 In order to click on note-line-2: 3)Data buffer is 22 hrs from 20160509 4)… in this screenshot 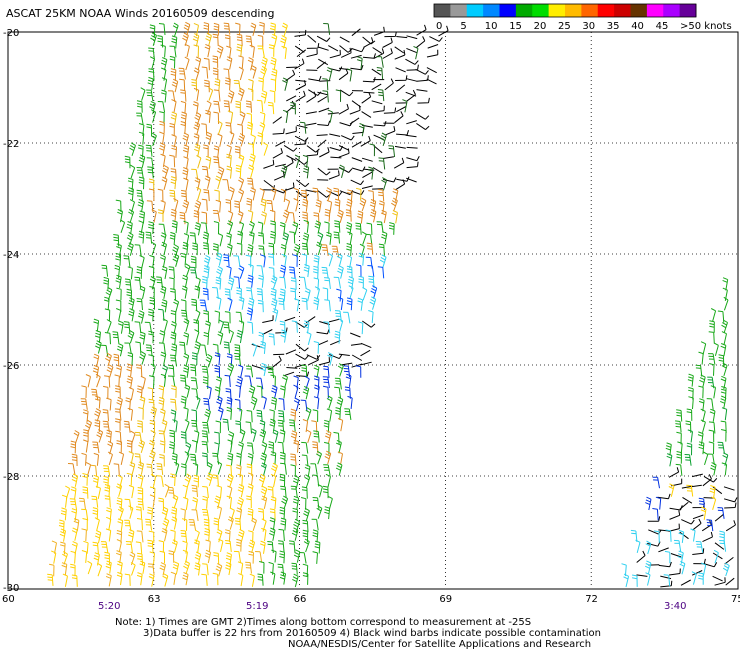, I will do `click(372, 633)`.